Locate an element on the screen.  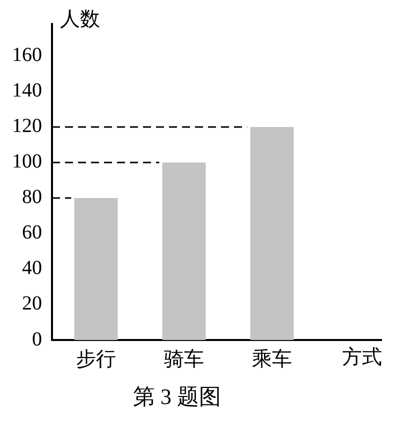
y-tick-label: 140 is located at coordinates (27, 91).